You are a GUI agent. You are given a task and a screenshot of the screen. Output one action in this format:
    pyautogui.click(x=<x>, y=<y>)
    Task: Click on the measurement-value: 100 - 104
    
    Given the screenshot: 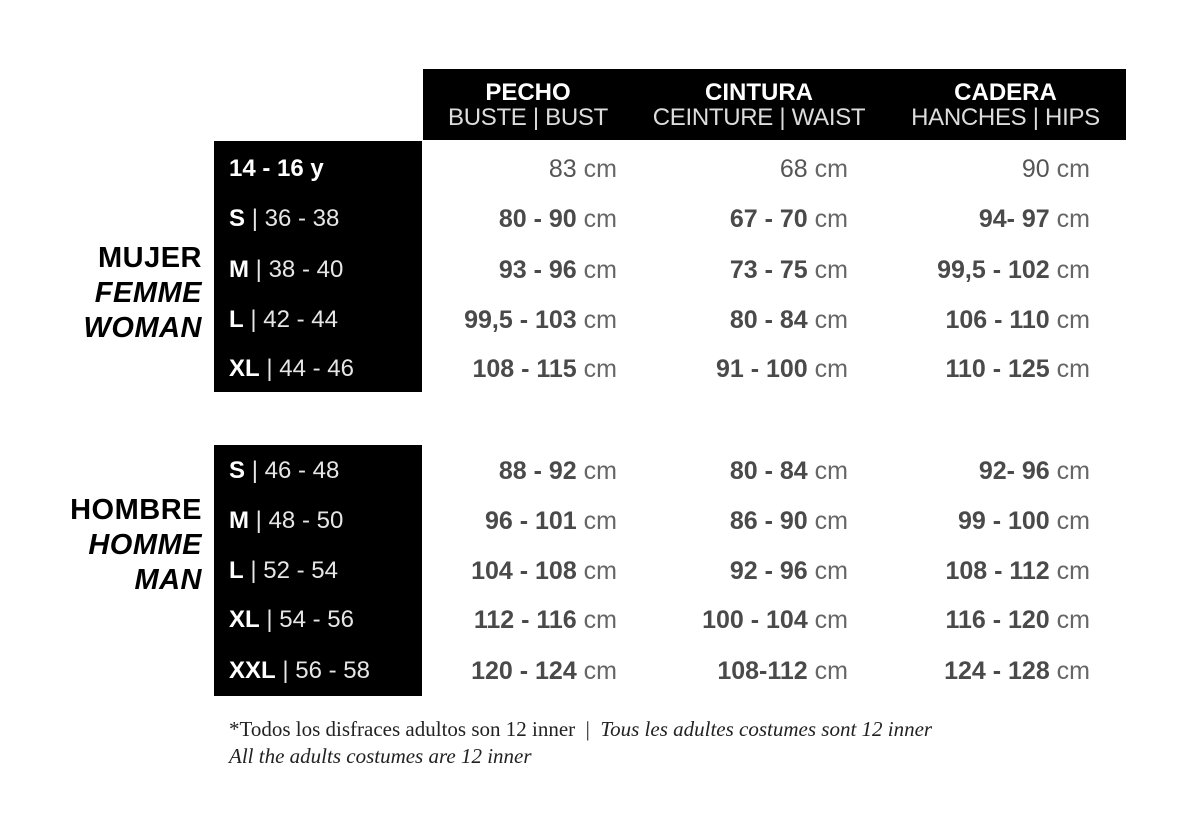 What is the action you would take?
    pyautogui.click(x=755, y=620)
    